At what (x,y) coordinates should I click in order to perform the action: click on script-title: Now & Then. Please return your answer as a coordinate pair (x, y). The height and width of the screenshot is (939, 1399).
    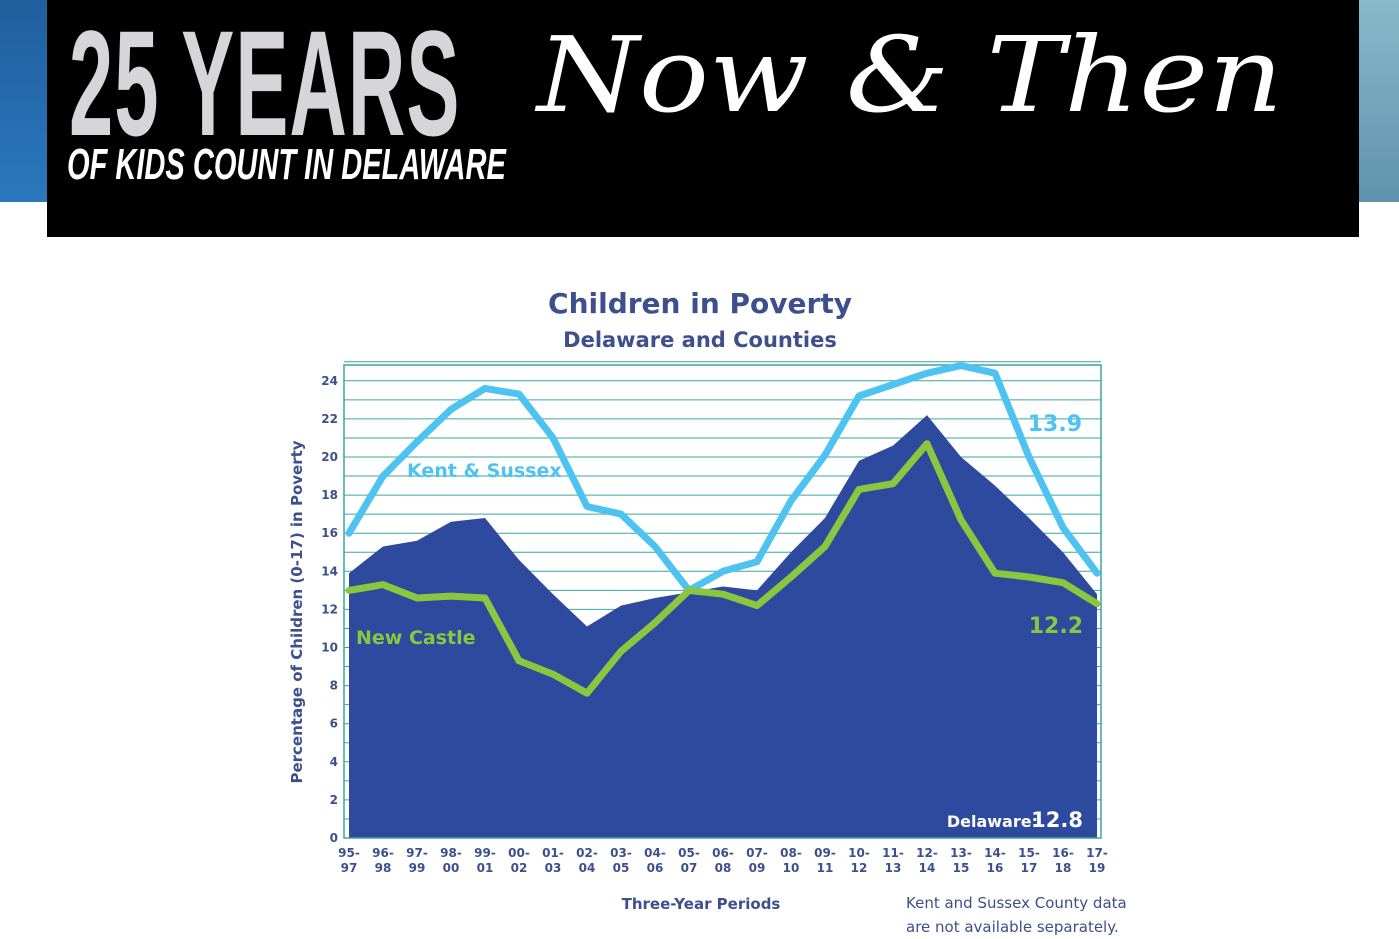
    Looking at the image, I should click on (910, 75).